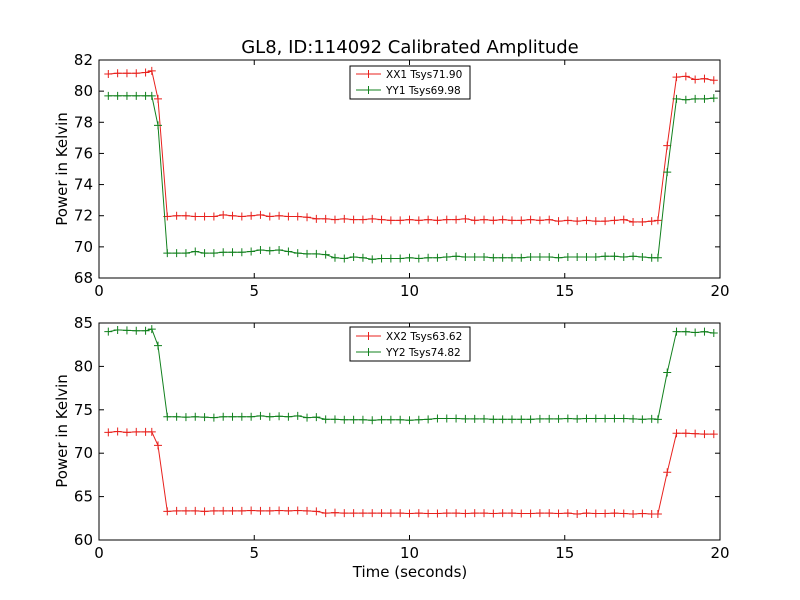 The width and height of the screenshot is (800, 600). Describe the element at coordinates (410, 344) in the screenshot. I see `bottom-legend-box` at that location.